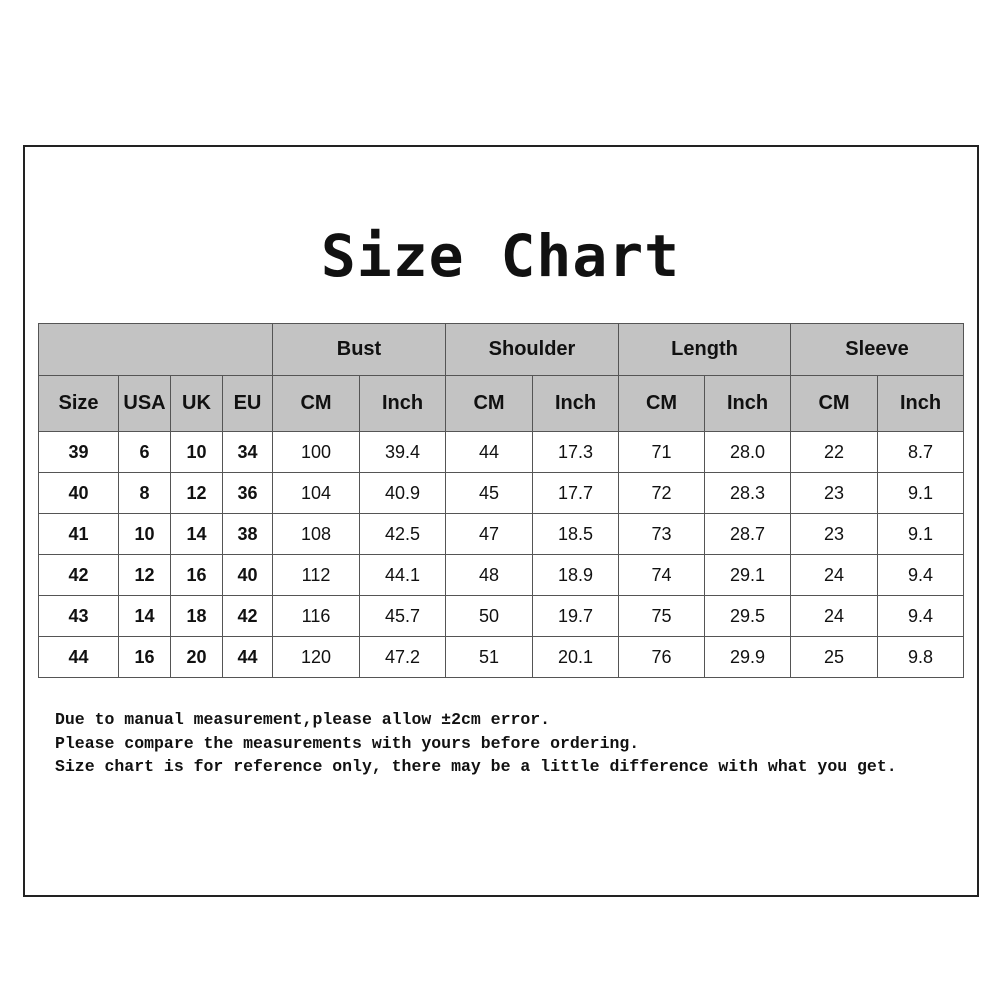 The width and height of the screenshot is (1001, 1001). I want to click on table-cell: 34, so click(247, 452).